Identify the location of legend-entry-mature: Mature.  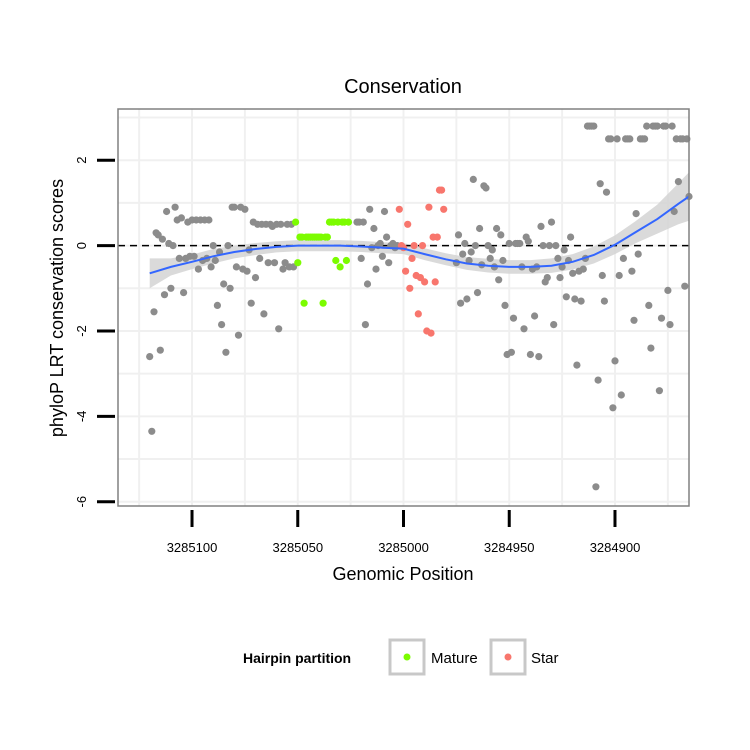
(433, 657).